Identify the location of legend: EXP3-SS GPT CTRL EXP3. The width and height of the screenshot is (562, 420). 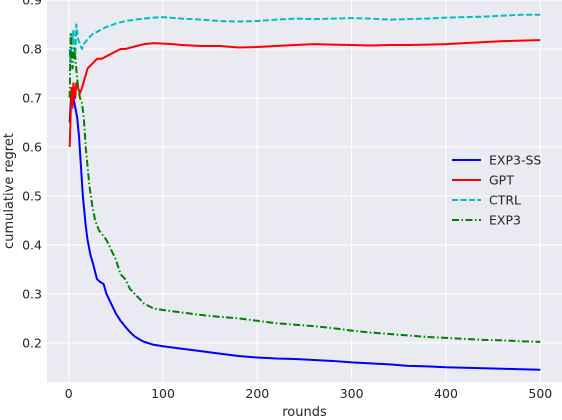
(496, 190).